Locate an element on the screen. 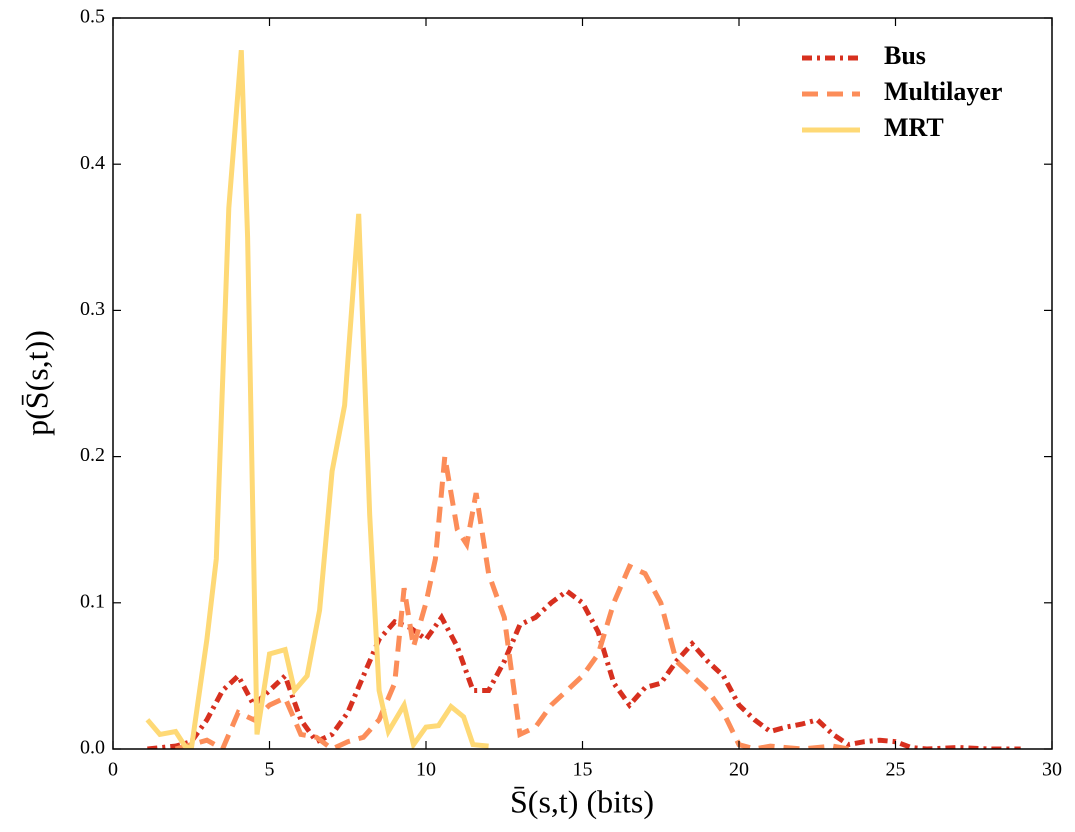 This screenshot has width=1075, height=832. y-axis-label: p(S̄(s,t)) is located at coordinates (36, 383).